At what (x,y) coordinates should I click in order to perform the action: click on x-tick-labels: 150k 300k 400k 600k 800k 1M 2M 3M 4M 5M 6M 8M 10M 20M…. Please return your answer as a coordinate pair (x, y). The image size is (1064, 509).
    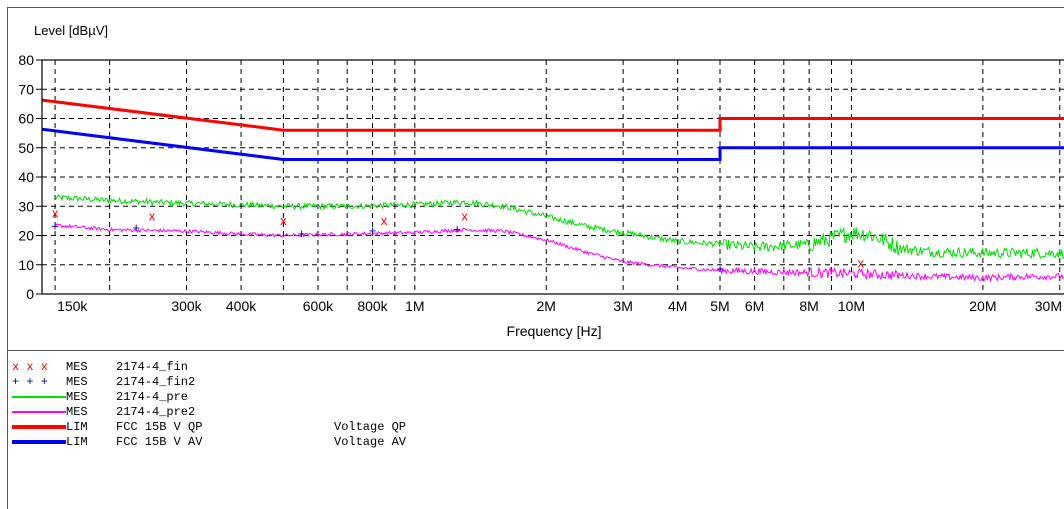
    Looking at the image, I should click on (559, 306).